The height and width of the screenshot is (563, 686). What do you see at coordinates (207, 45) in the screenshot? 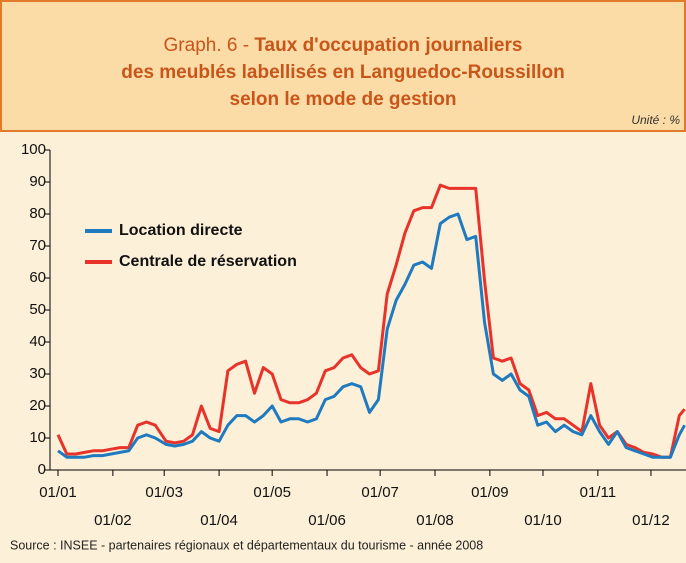
I see `title-label: Graph. 6 -` at bounding box center [207, 45].